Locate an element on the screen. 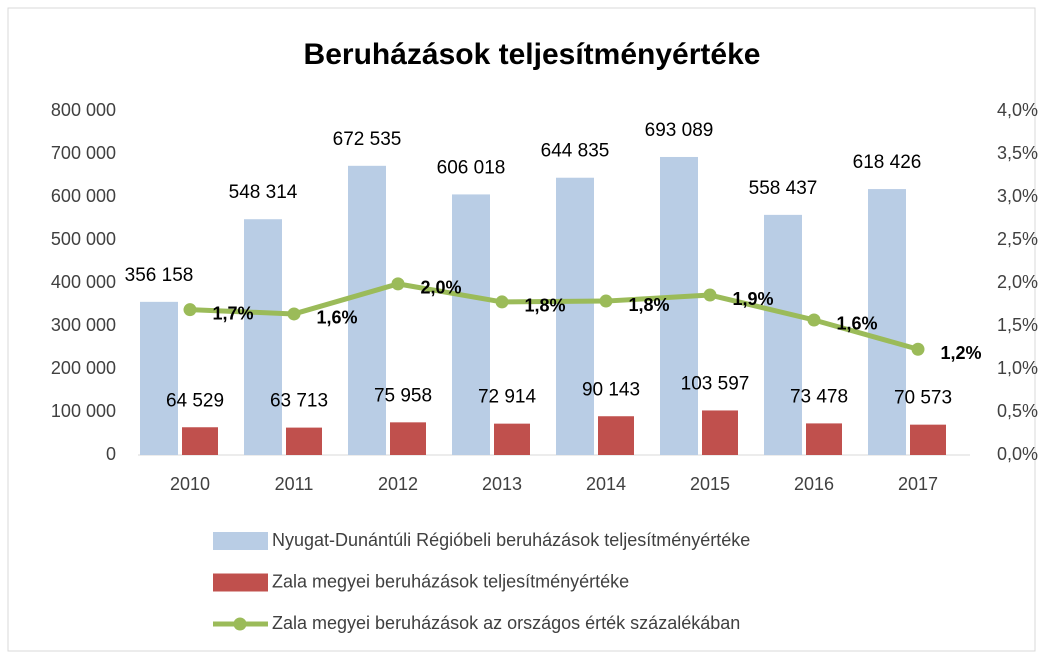  y2-tick-label: 2,5% is located at coordinates (1017, 239).